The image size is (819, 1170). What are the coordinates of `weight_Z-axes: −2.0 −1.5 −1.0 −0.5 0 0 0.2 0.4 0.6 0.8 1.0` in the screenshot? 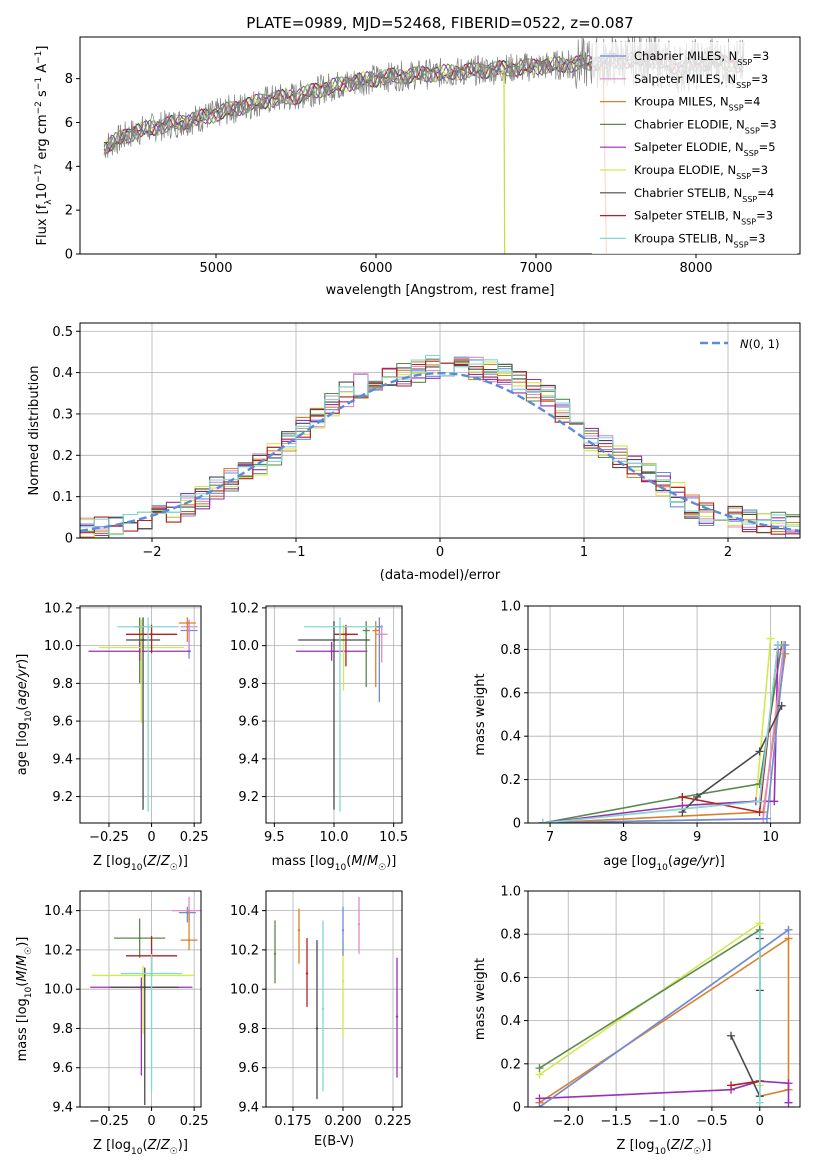 It's located at (650, 1007).